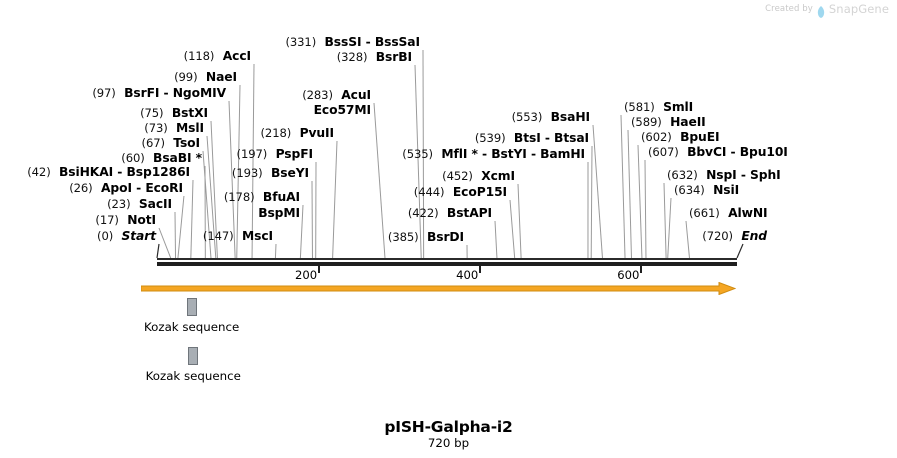 The height and width of the screenshot is (458, 897). What do you see at coordinates (858, 9) in the screenshot?
I see `watermark-brand: SnapGene` at bounding box center [858, 9].